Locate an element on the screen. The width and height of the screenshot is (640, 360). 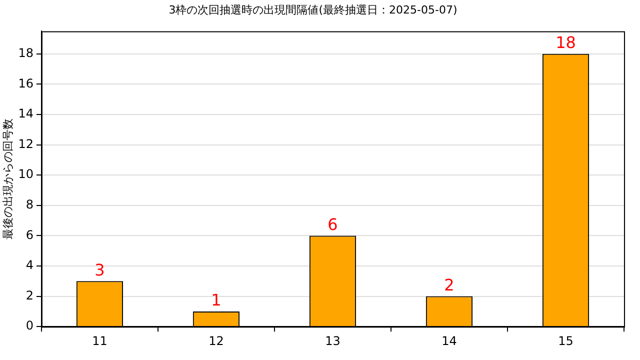
y-tick-label: 14 is located at coordinates (26, 113).